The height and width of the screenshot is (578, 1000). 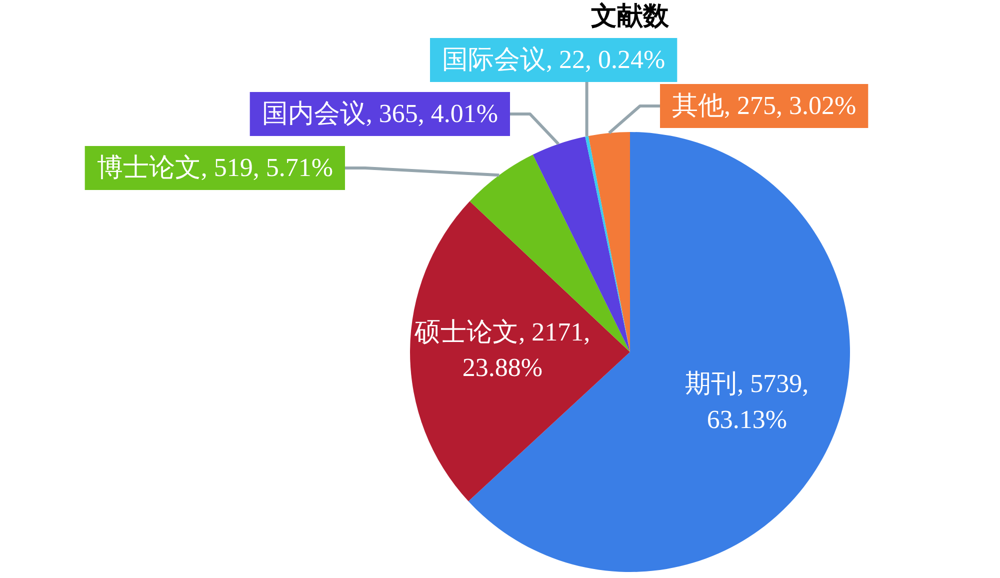 I want to click on chart-title: 文献数, so click(x=630, y=16).